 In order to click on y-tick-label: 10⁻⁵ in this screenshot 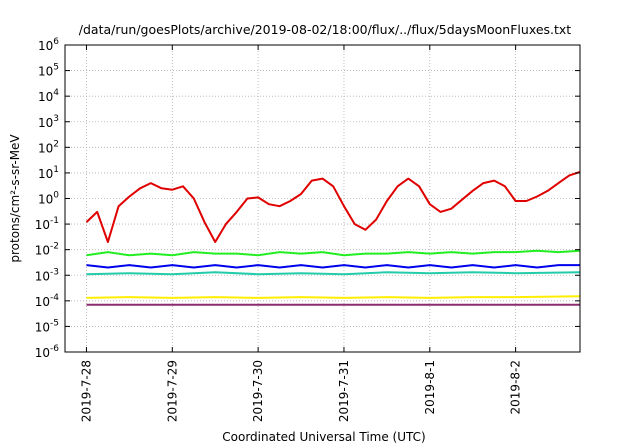, I will do `click(47, 326)`.